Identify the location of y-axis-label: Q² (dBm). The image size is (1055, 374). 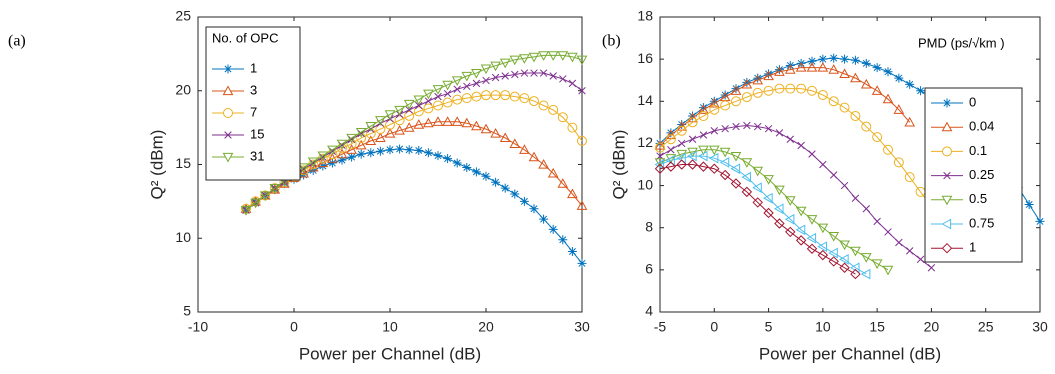
(156, 165).